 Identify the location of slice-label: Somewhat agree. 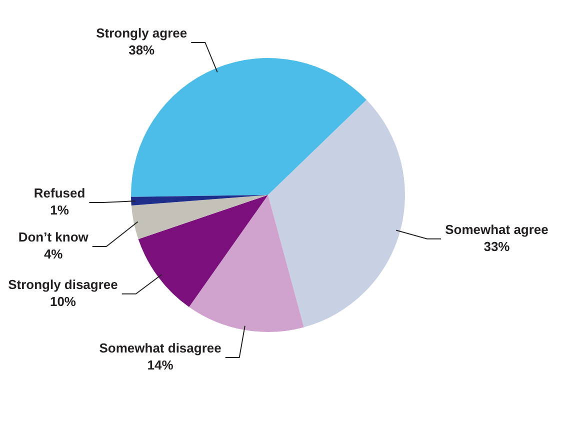
(496, 229).